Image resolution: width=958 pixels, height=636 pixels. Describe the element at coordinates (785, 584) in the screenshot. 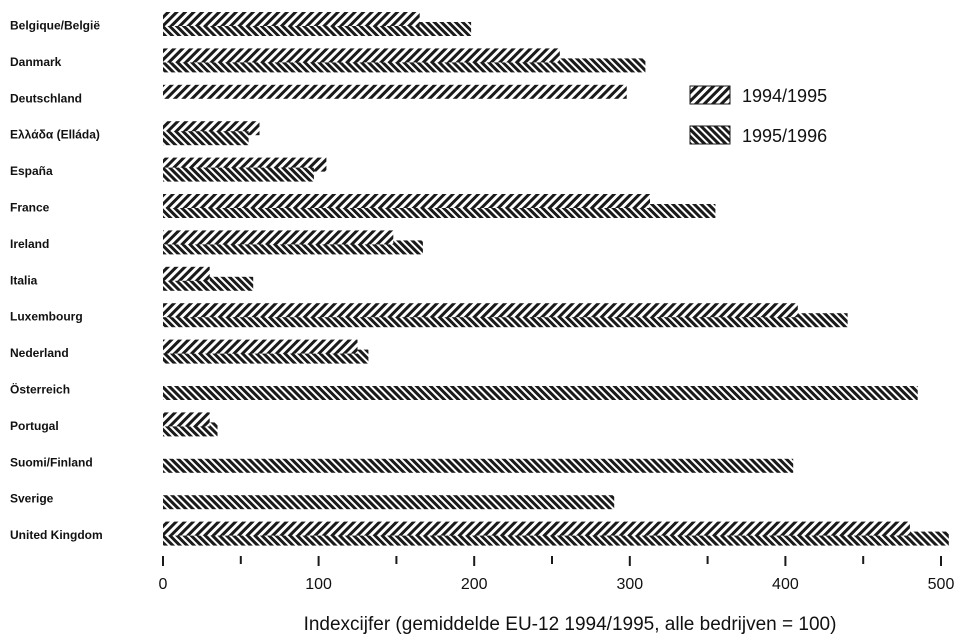

I see `x-tick-label: 400` at that location.